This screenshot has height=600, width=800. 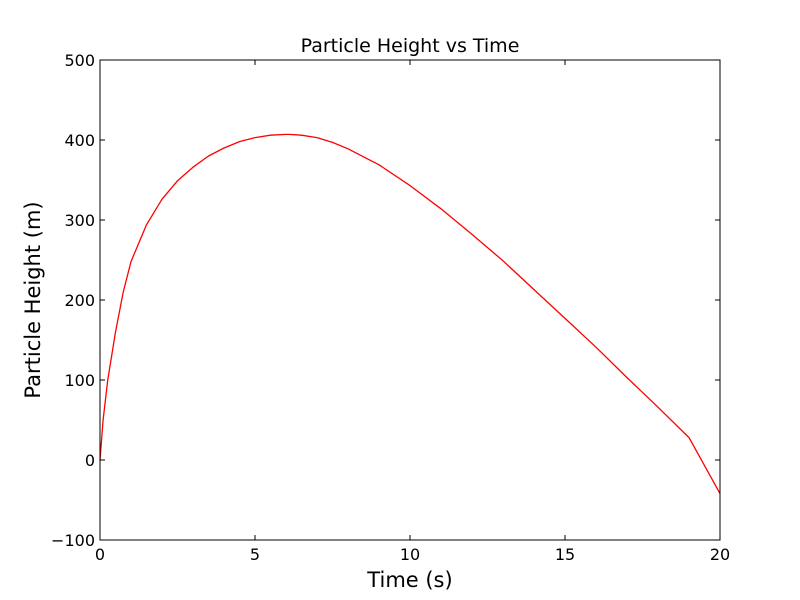 What do you see at coordinates (100, 554) in the screenshot?
I see `x-tick-label: 0` at bounding box center [100, 554].